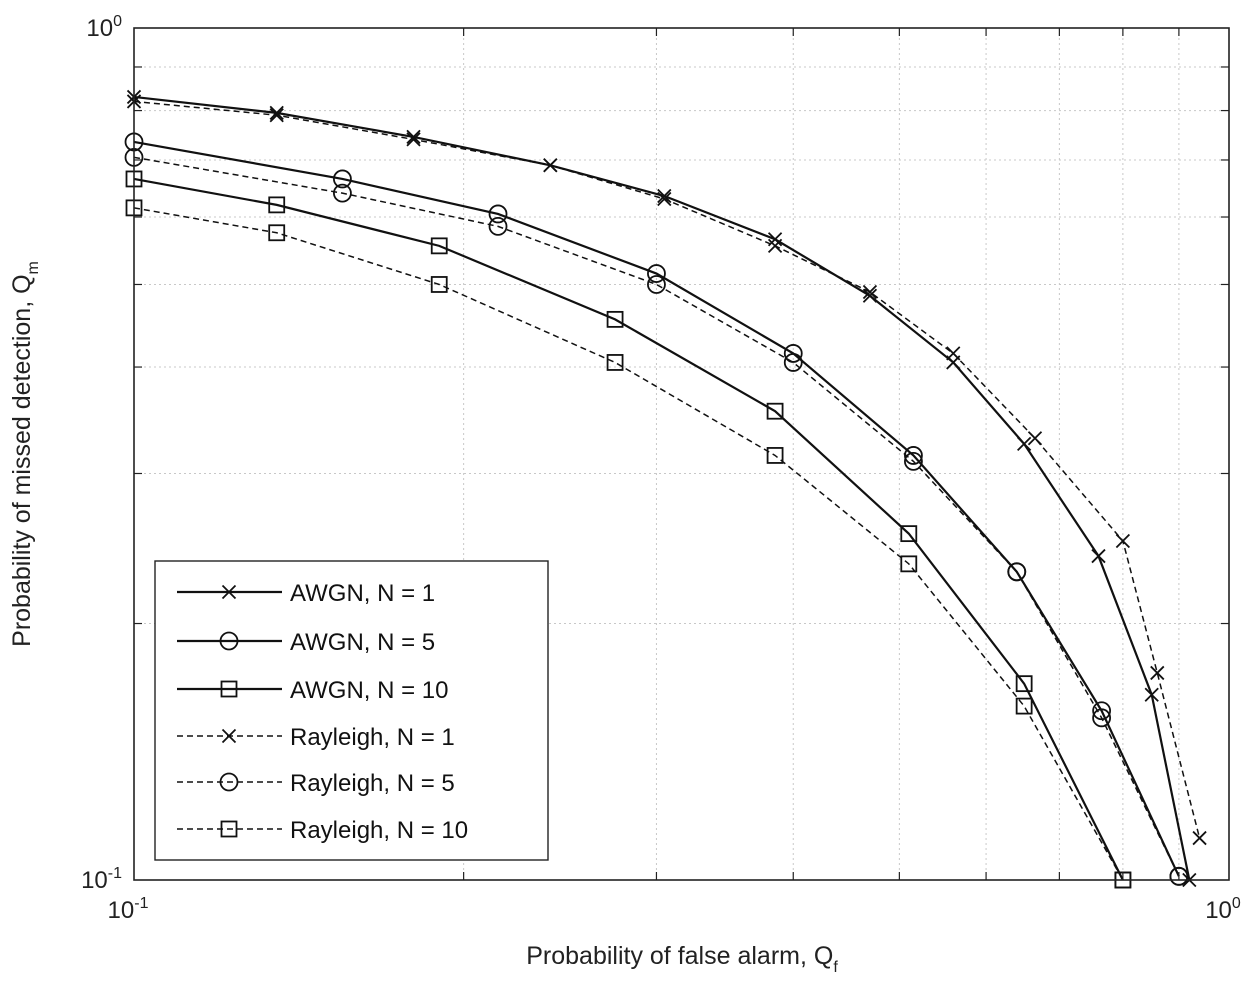 This screenshot has height=990, width=1257. What do you see at coordinates (362, 593) in the screenshot?
I see `legend-label: AWGN, N = 1` at bounding box center [362, 593].